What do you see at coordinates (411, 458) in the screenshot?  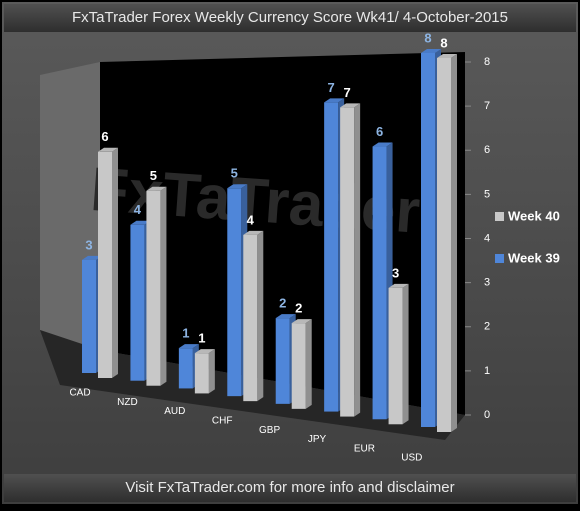 I see `x-tick-label: USD` at bounding box center [411, 458].